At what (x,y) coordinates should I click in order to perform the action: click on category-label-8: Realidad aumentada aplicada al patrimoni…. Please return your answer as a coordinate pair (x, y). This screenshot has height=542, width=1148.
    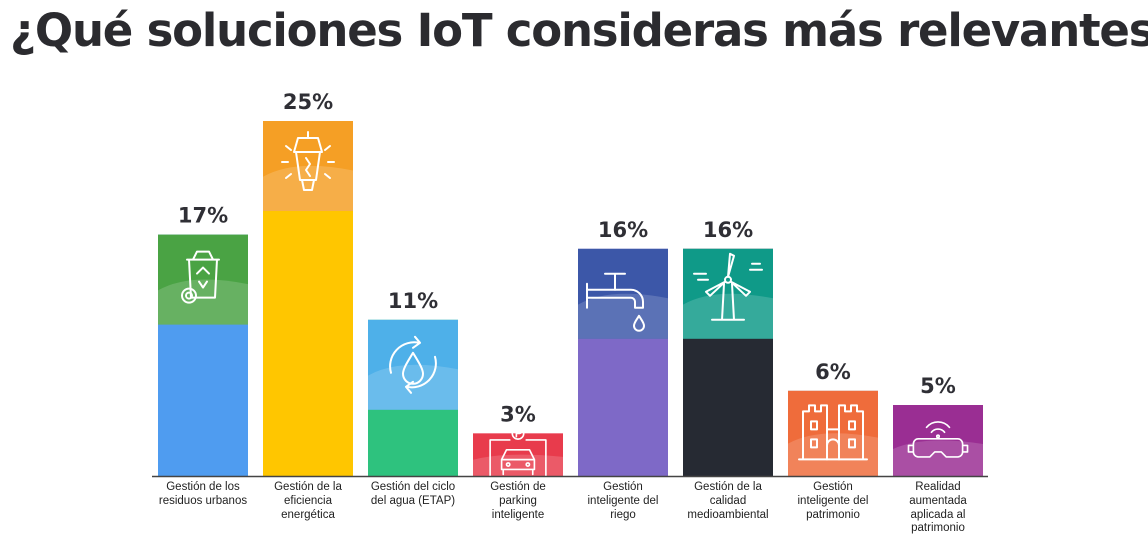
    Looking at the image, I should click on (938, 508).